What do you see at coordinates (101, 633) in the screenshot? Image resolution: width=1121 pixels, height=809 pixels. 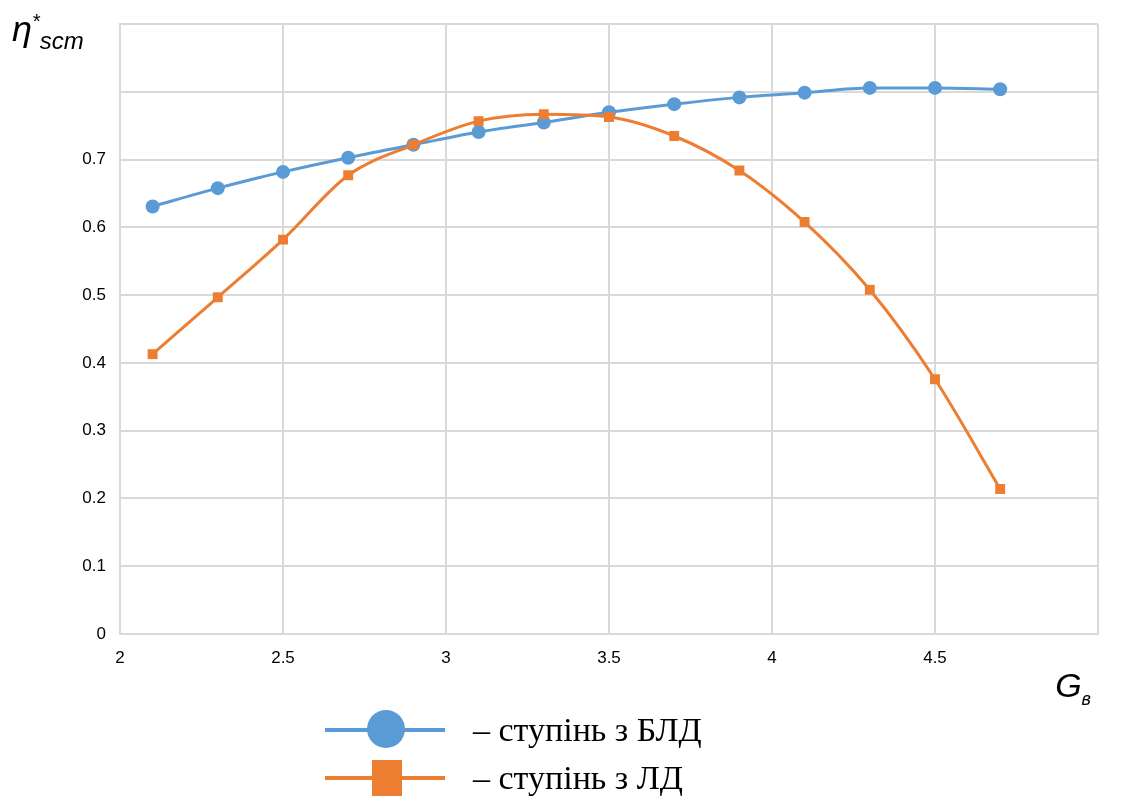 I see `y-tick-label: 0` at bounding box center [101, 633].